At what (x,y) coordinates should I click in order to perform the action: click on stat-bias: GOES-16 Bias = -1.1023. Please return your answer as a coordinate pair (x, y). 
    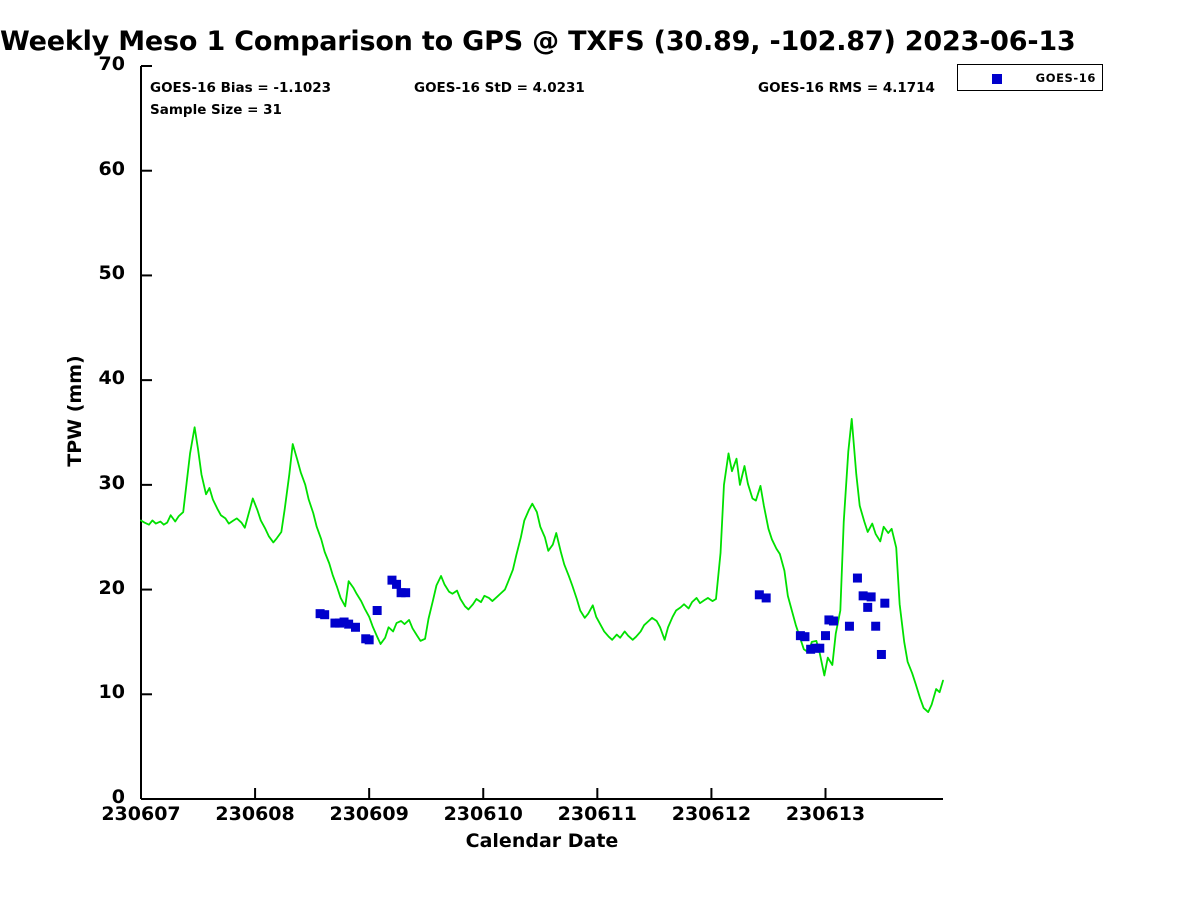
    Looking at the image, I should click on (241, 88).